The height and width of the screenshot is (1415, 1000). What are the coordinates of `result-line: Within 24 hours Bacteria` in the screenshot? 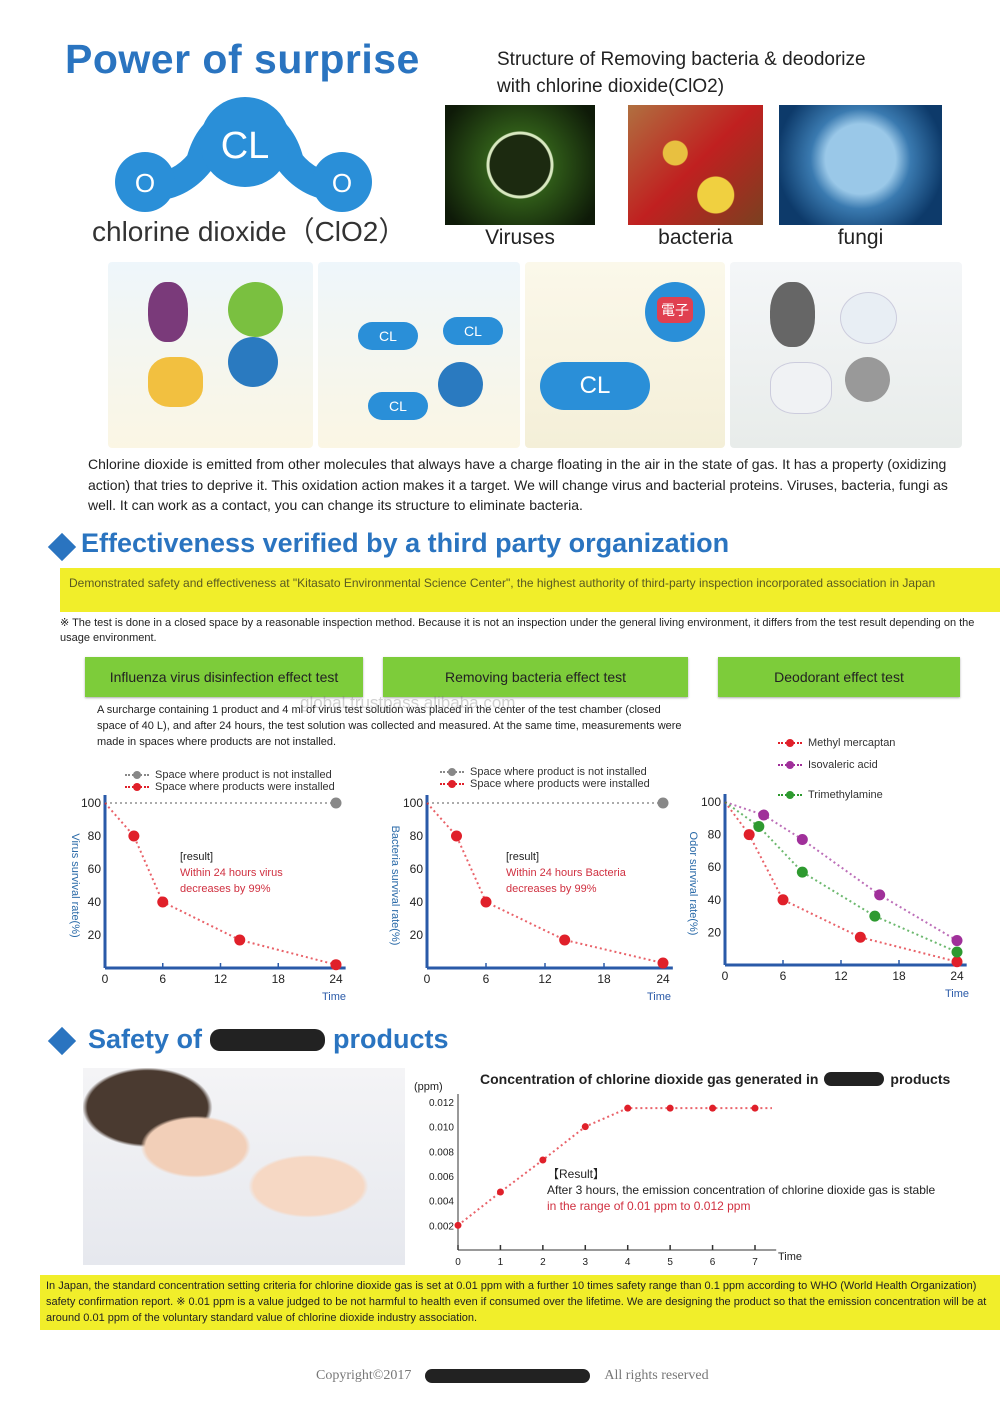 It's located at (566, 873).